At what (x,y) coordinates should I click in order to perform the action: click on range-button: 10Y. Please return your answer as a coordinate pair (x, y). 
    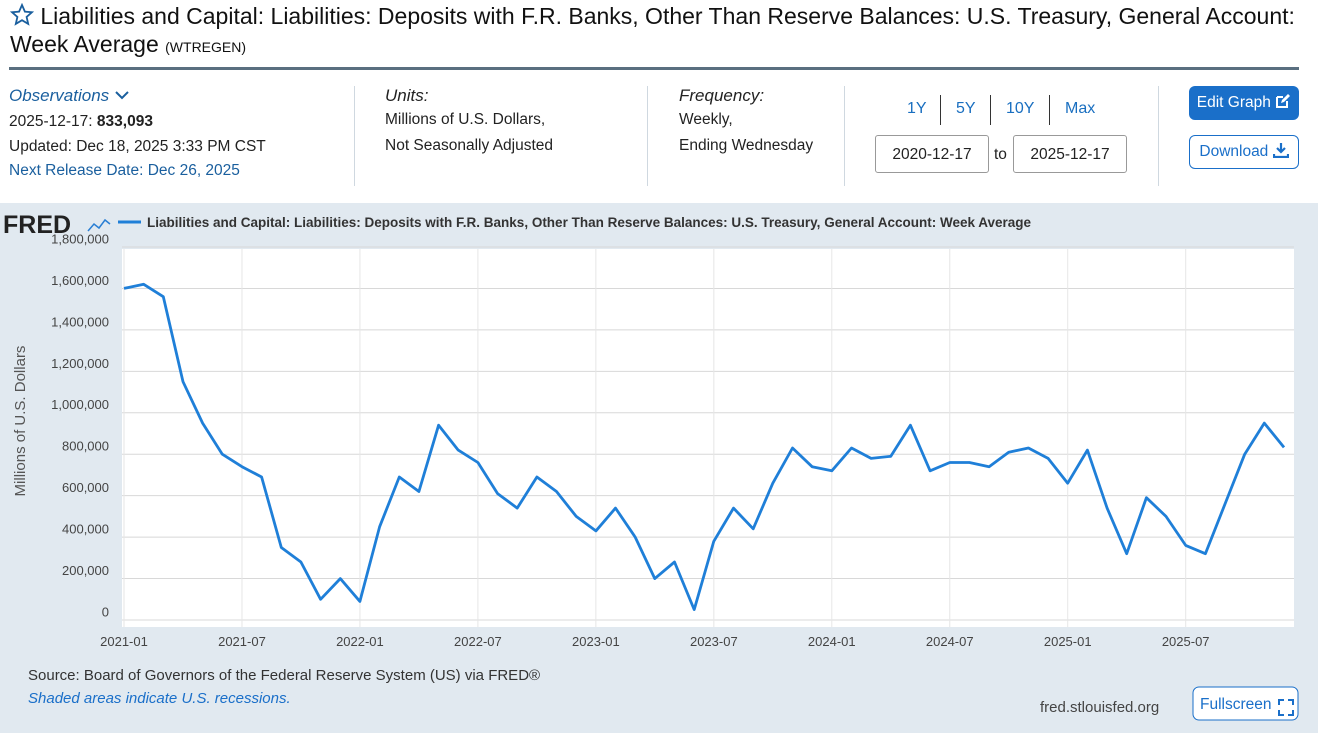
    Looking at the image, I should click on (1020, 108).